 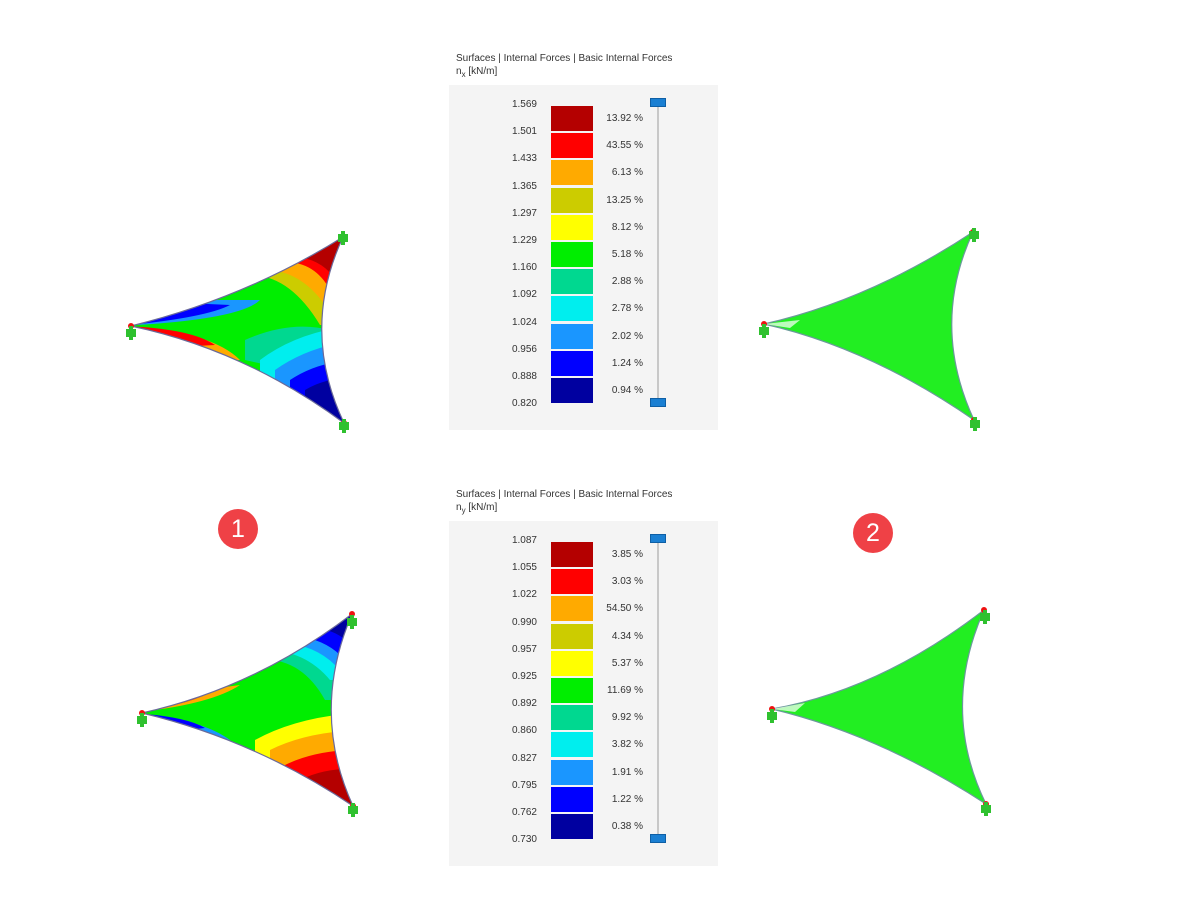 I want to click on membrane-uniform-top, so click(x=869, y=326).